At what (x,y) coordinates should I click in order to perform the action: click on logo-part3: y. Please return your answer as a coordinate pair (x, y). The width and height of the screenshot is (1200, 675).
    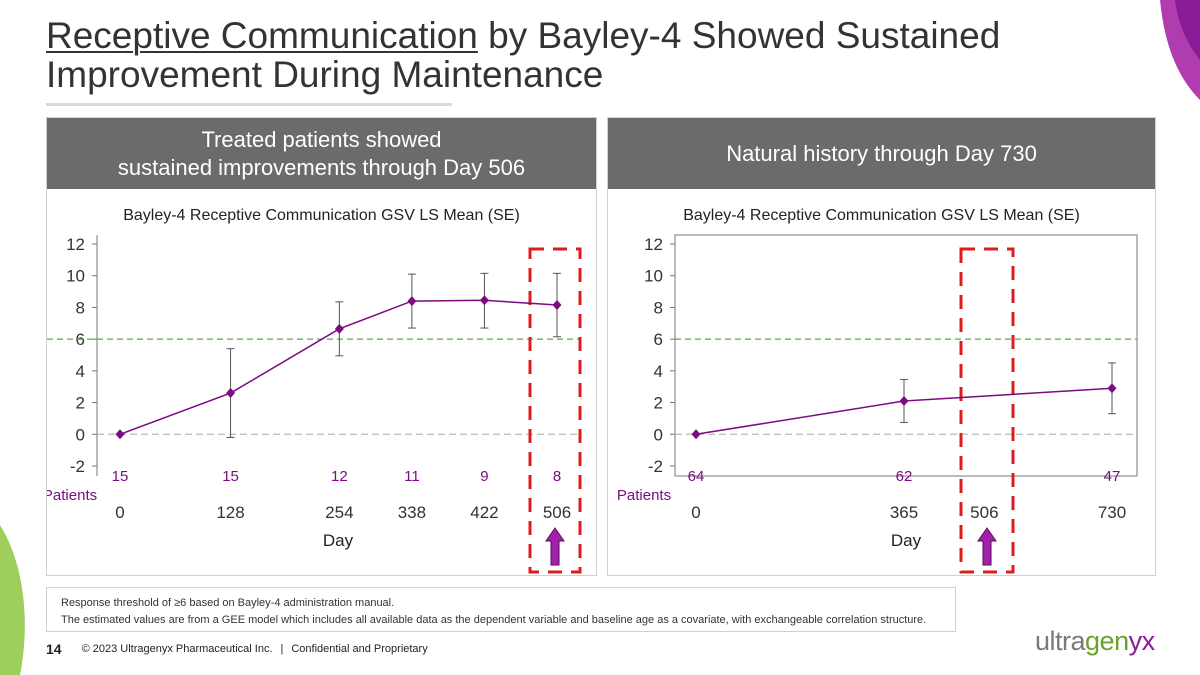
    Looking at the image, I should click on (1135, 641).